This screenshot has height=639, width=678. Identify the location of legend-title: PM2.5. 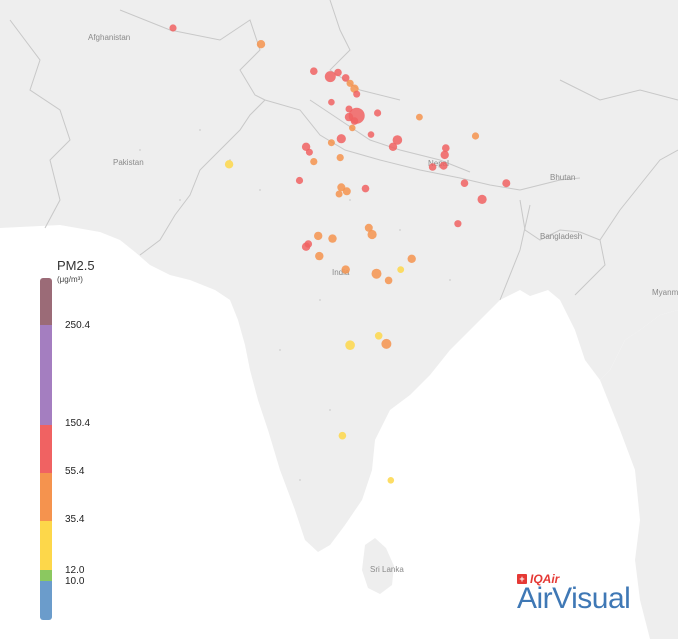
(76, 265).